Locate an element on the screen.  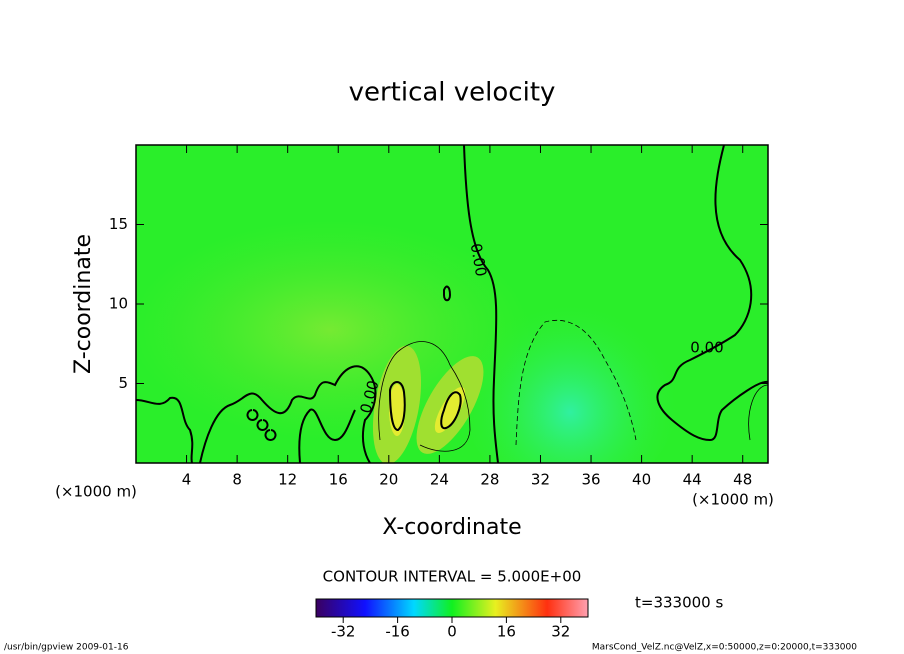
x-tick-label: 32 is located at coordinates (540, 480).